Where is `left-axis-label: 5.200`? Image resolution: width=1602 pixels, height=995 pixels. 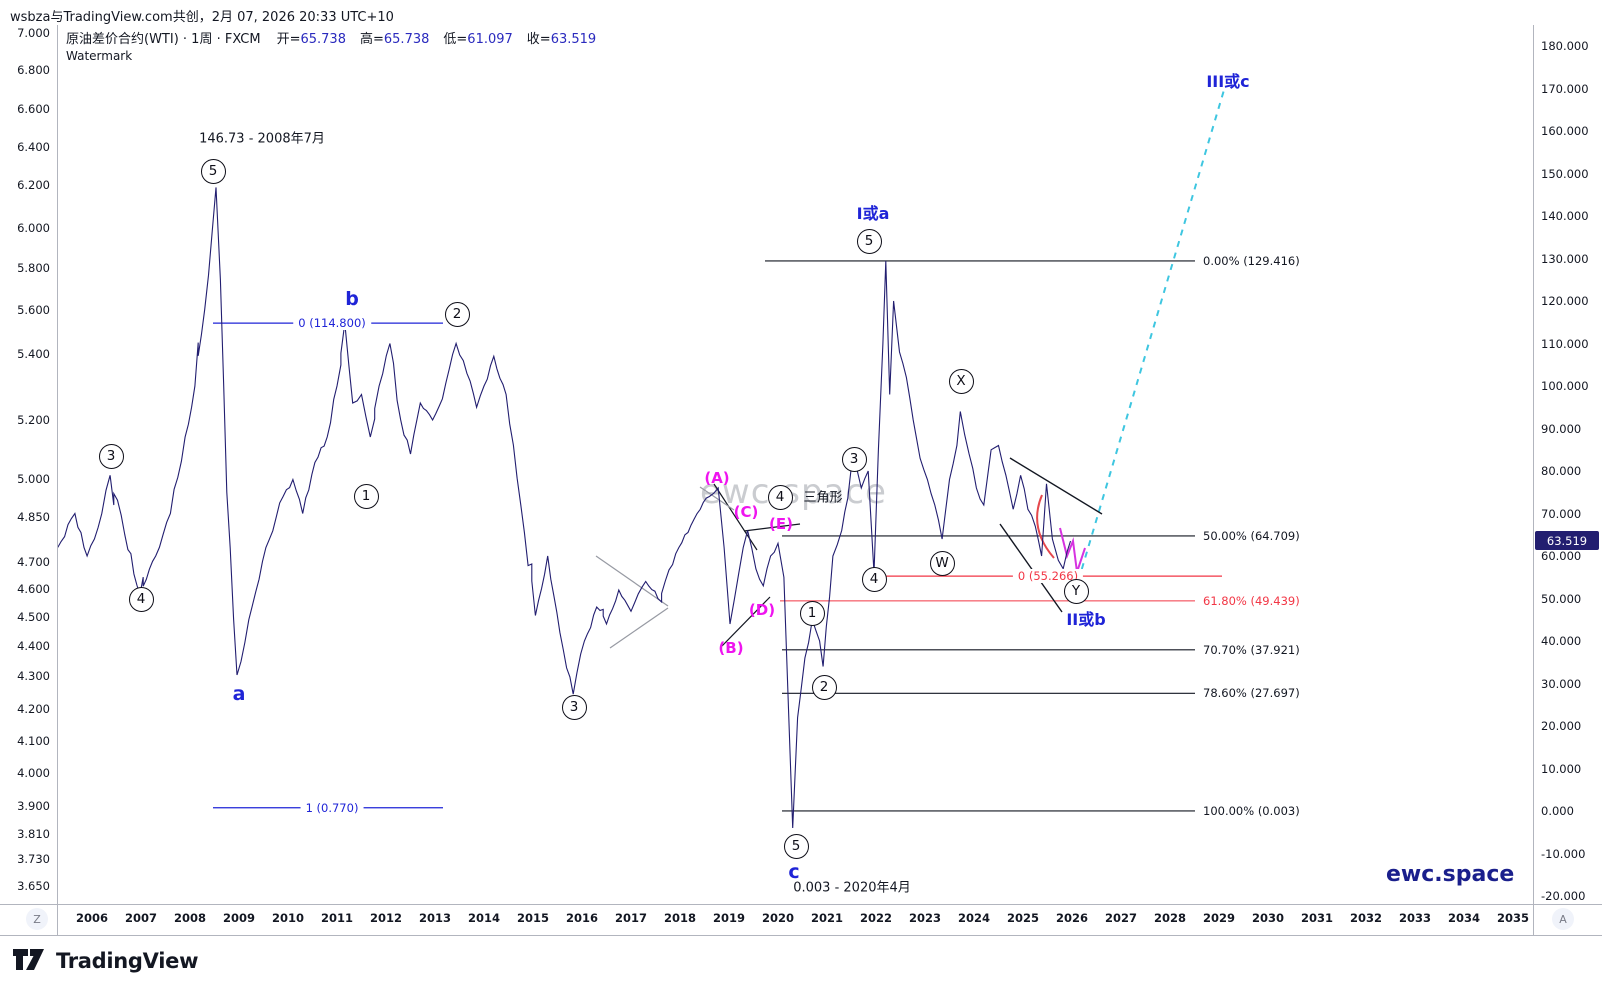 left-axis-label: 5.200 is located at coordinates (33, 420).